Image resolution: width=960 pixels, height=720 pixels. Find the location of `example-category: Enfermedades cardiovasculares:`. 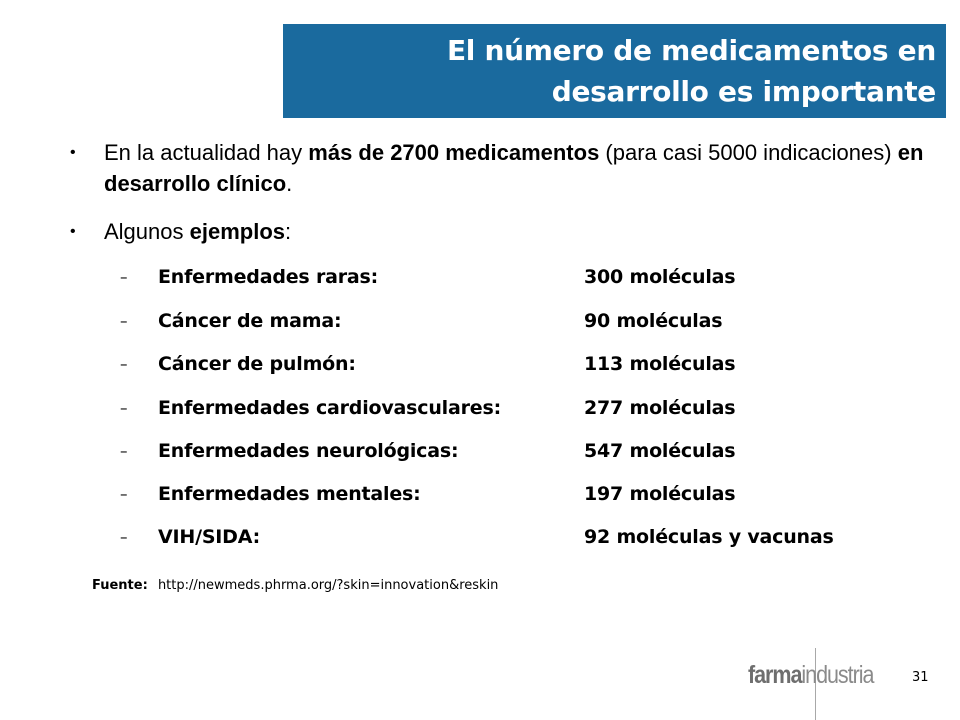

example-category: Enfermedades cardiovasculares: is located at coordinates (329, 408).